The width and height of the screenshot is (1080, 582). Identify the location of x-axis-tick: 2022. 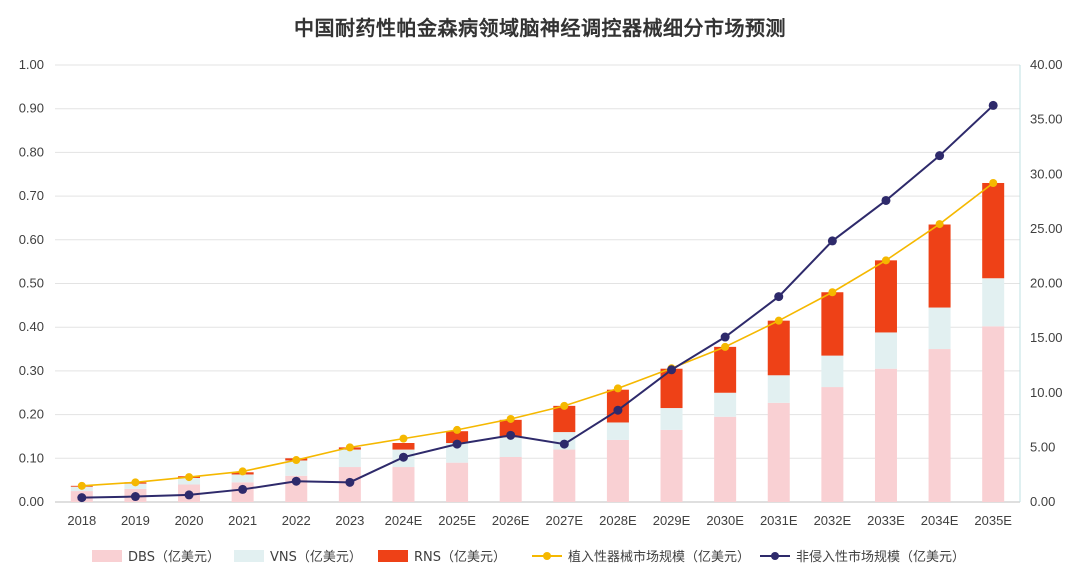
(296, 520).